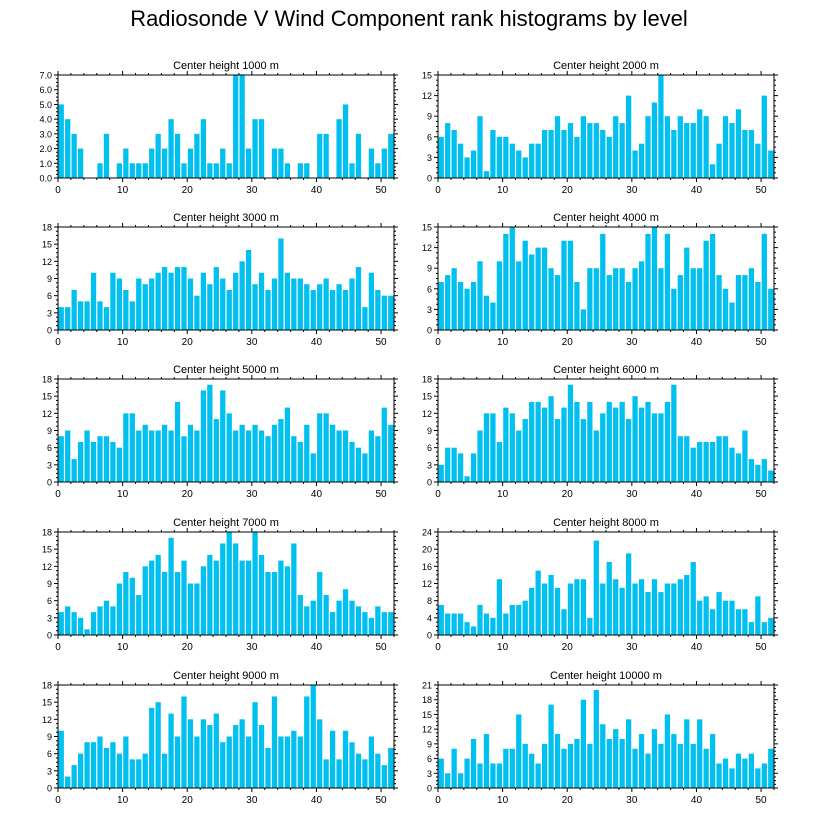 This screenshot has height=824, width=818. I want to click on x-tick-label: 0, so click(58, 800).